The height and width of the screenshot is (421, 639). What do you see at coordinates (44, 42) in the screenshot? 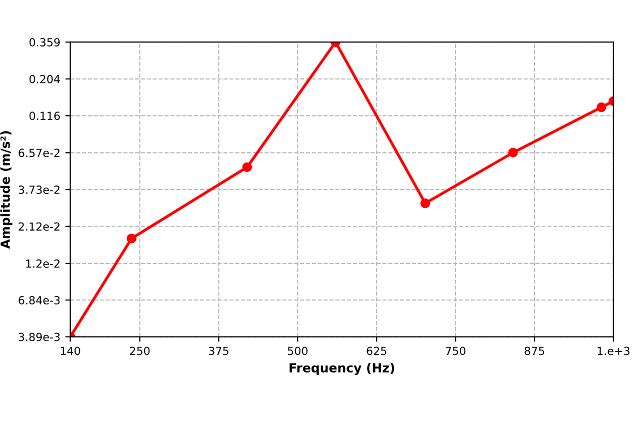
I see `y-tick-label: 0.359` at bounding box center [44, 42].